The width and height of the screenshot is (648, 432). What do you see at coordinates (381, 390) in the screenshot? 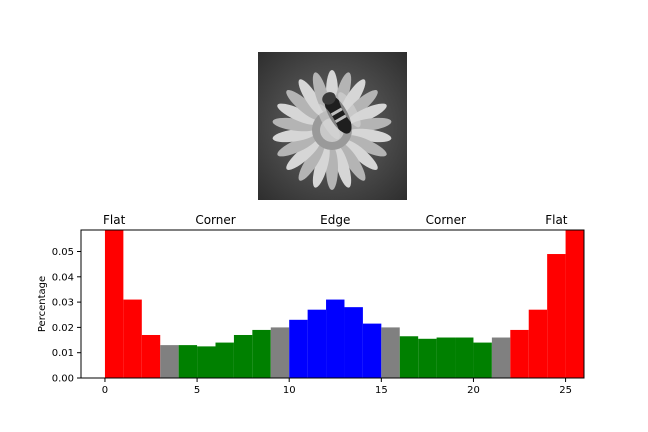
I see `x-tick-label: 15` at bounding box center [381, 390].